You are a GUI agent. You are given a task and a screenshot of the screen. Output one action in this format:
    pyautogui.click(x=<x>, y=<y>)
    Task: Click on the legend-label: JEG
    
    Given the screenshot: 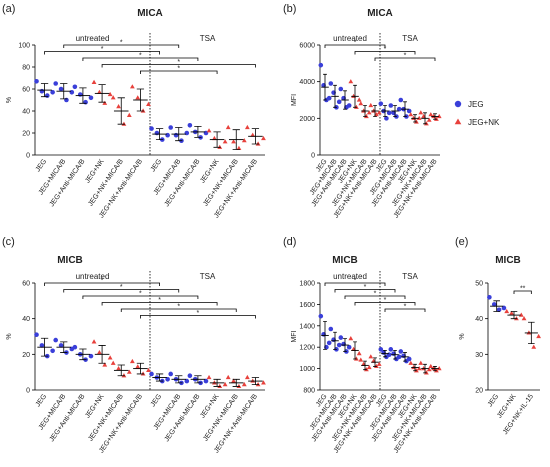 What is the action you would take?
    pyautogui.click(x=476, y=104)
    